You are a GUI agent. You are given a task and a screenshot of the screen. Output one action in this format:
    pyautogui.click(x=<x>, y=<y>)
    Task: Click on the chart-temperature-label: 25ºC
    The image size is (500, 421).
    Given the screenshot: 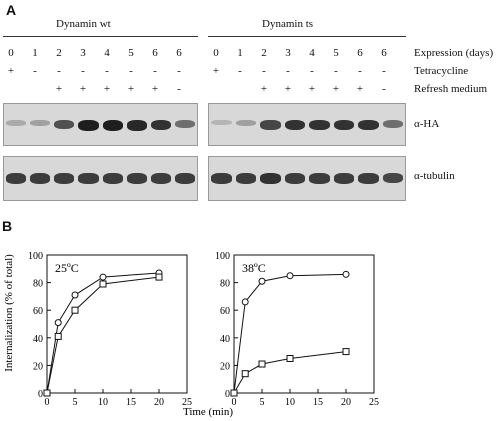 What is the action you would take?
    pyautogui.click(x=67, y=268)
    